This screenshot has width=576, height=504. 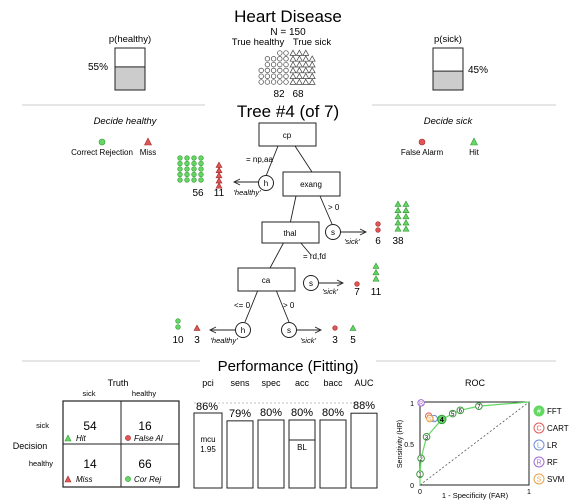 I want to click on leaf-1: h 'healthy', so click(x=253, y=186).